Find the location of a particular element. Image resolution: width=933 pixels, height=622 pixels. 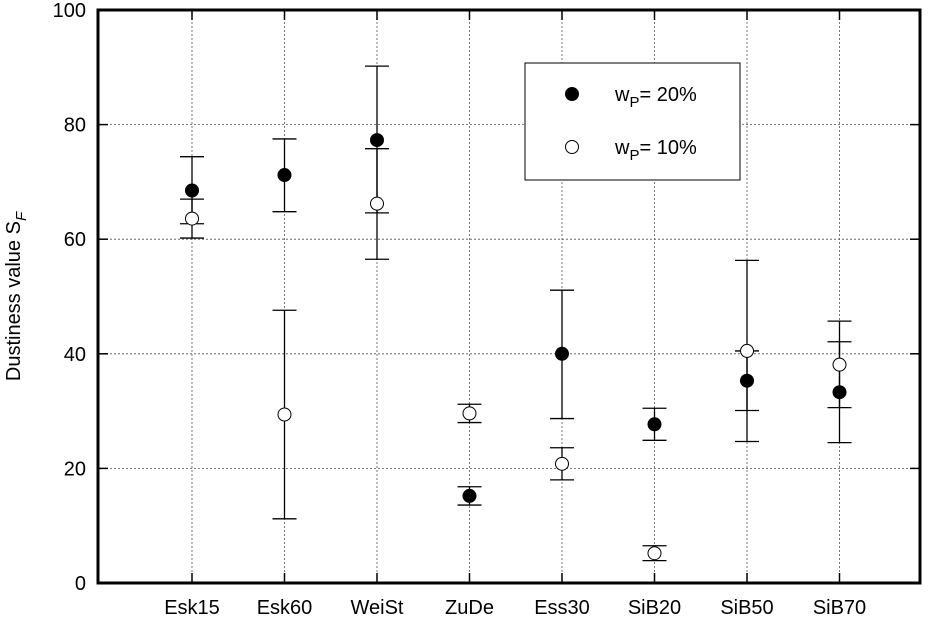

y-tick-label: 100 is located at coordinates (69, 11).